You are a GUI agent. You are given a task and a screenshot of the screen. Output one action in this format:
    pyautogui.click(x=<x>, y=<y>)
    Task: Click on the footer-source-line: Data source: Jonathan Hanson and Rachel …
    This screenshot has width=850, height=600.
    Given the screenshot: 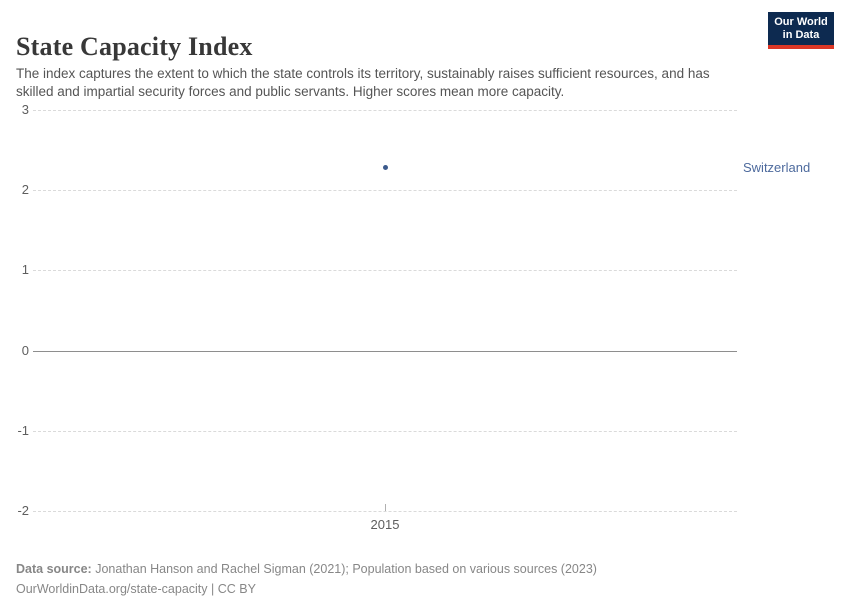 What is the action you would take?
    pyautogui.click(x=306, y=569)
    